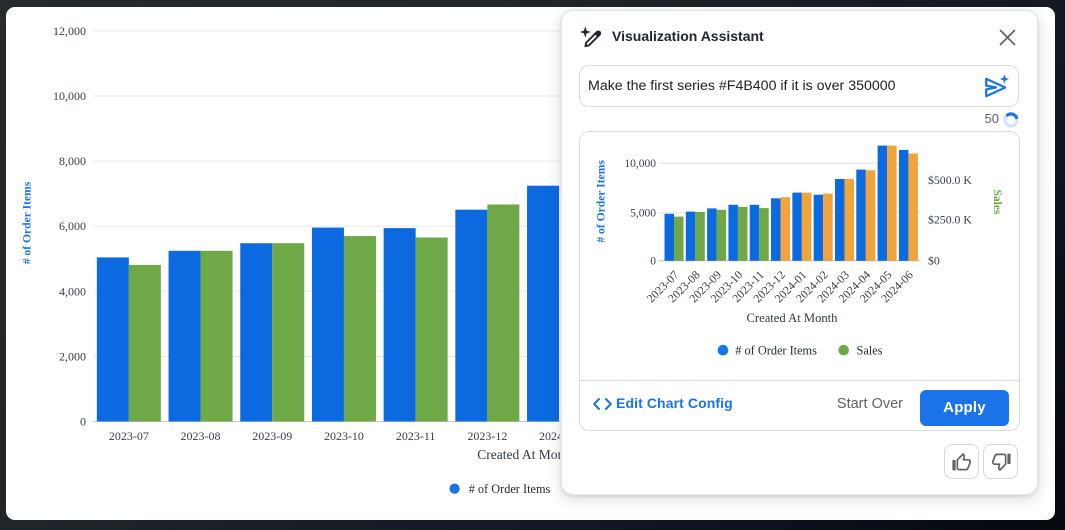  Describe the element at coordinates (129, 436) in the screenshot. I see `svg-text: 2023-07` at that location.